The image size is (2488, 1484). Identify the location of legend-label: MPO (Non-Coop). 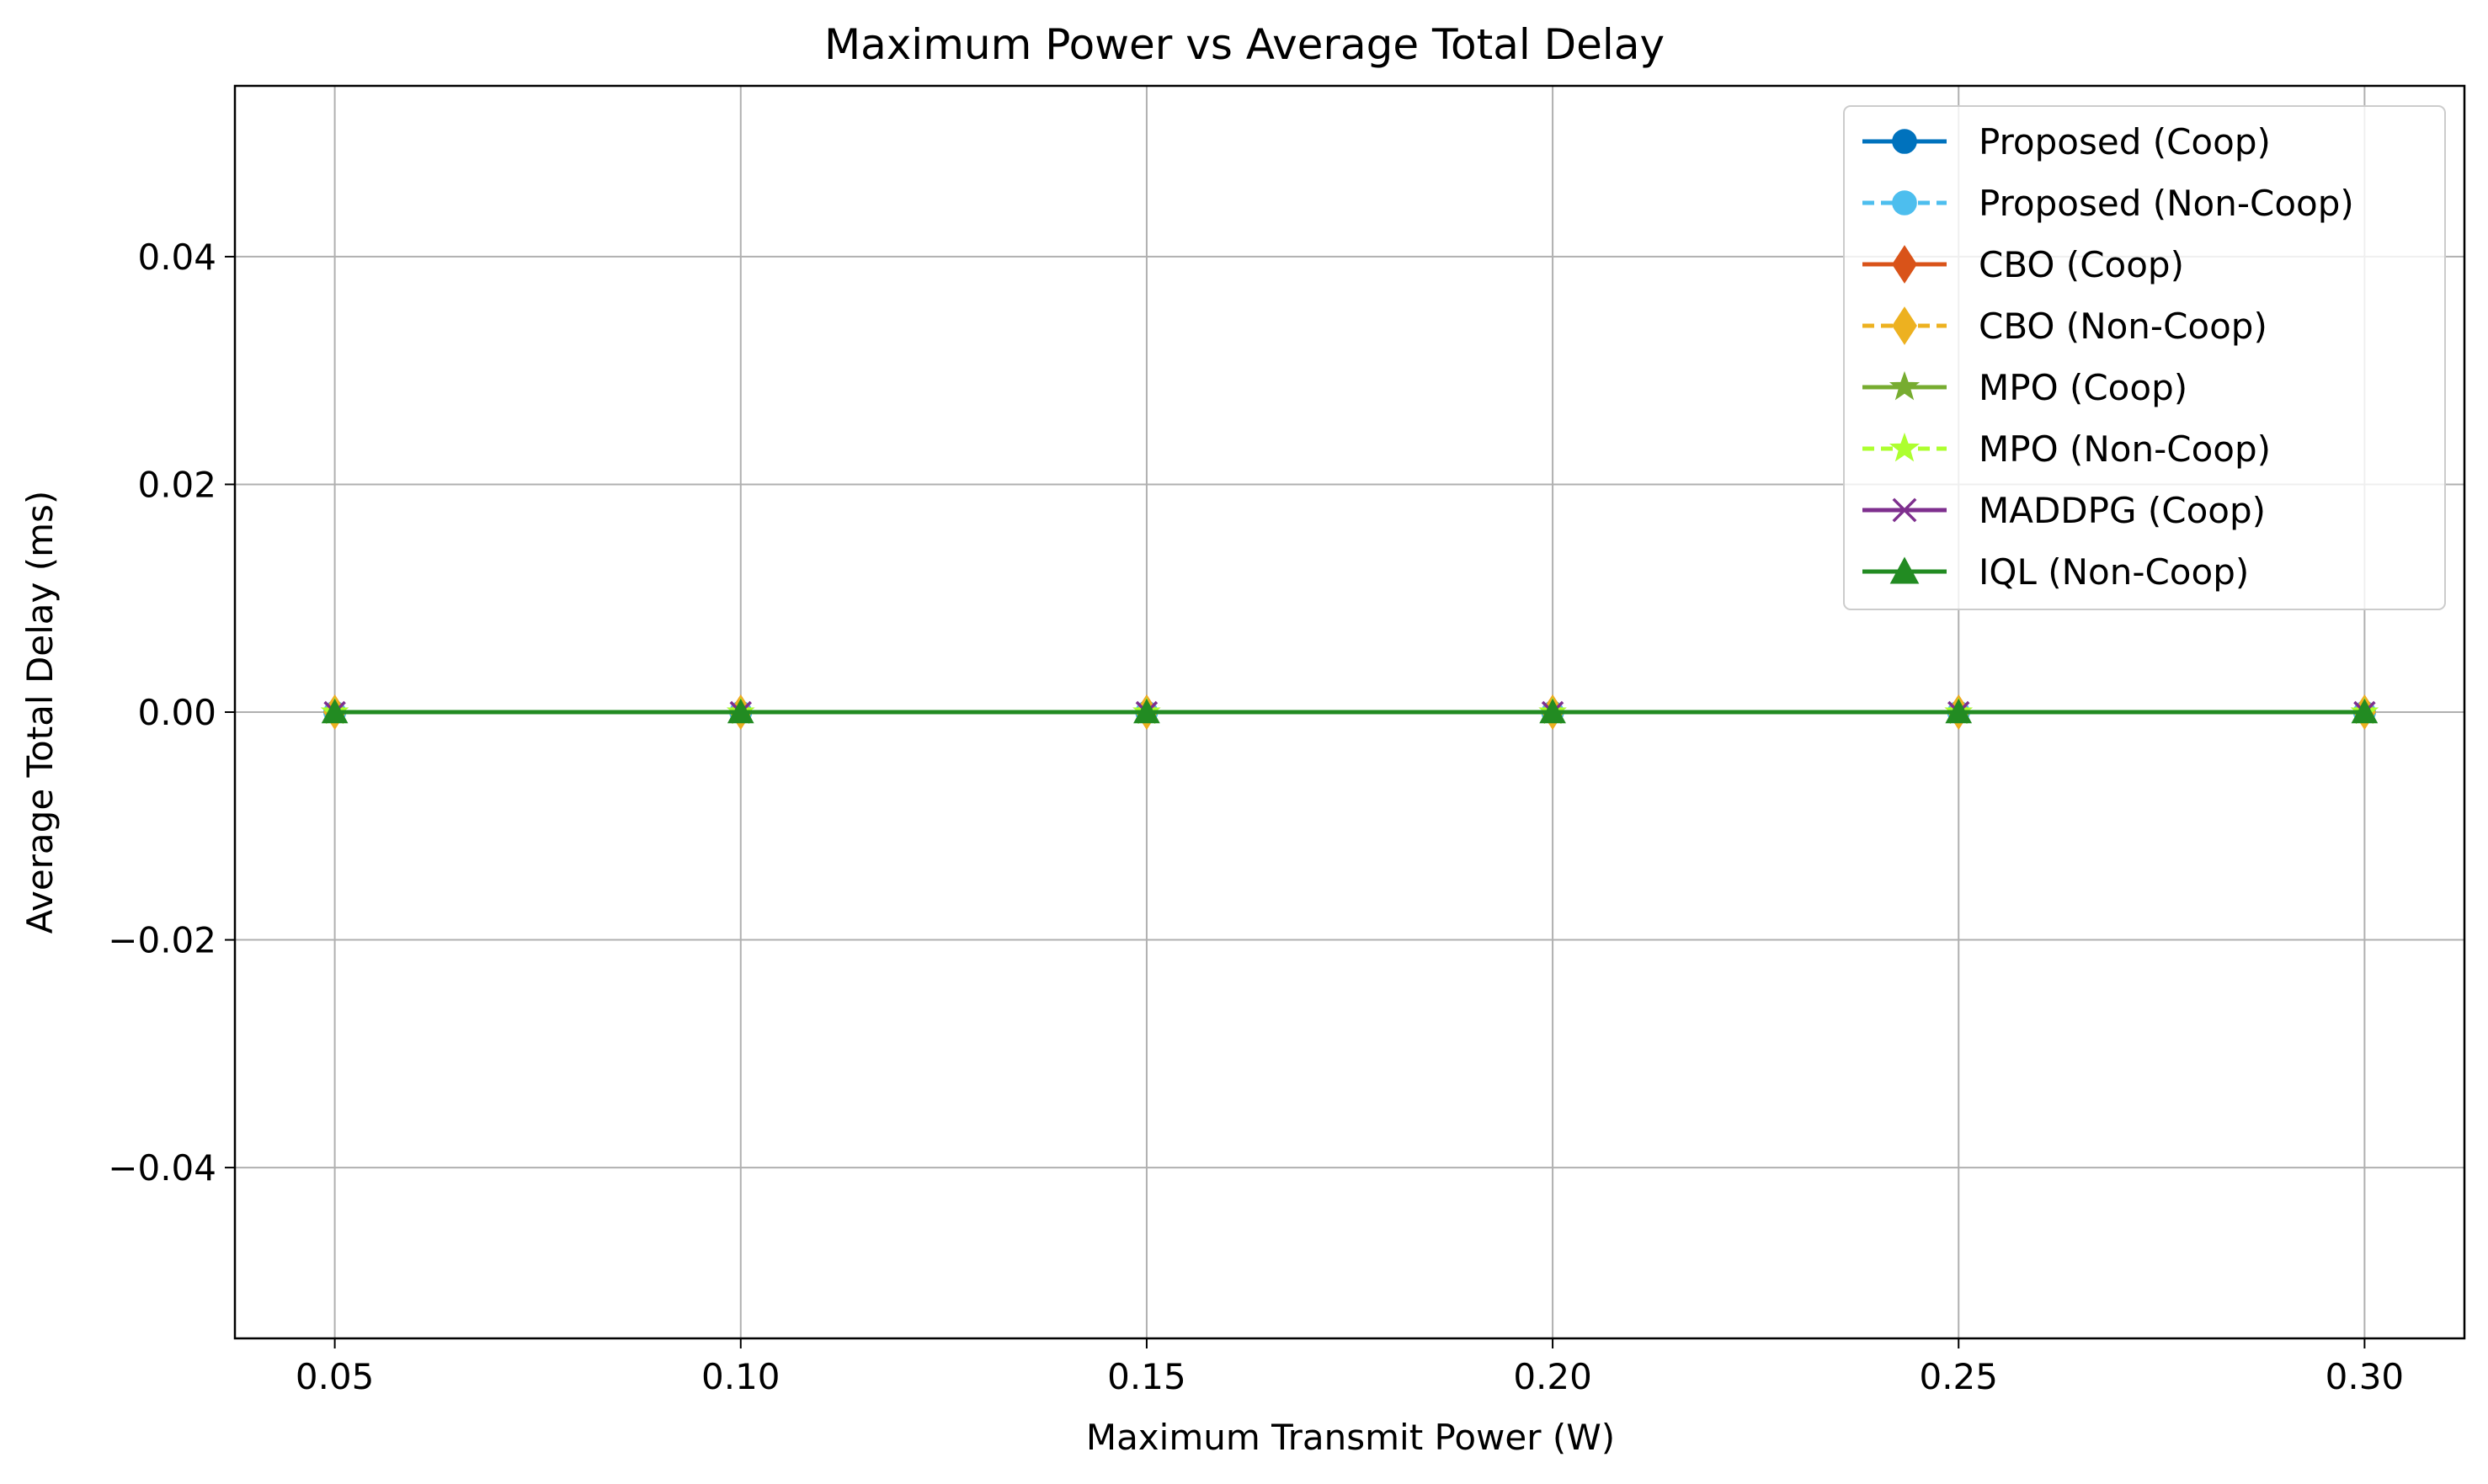
(2125, 449).